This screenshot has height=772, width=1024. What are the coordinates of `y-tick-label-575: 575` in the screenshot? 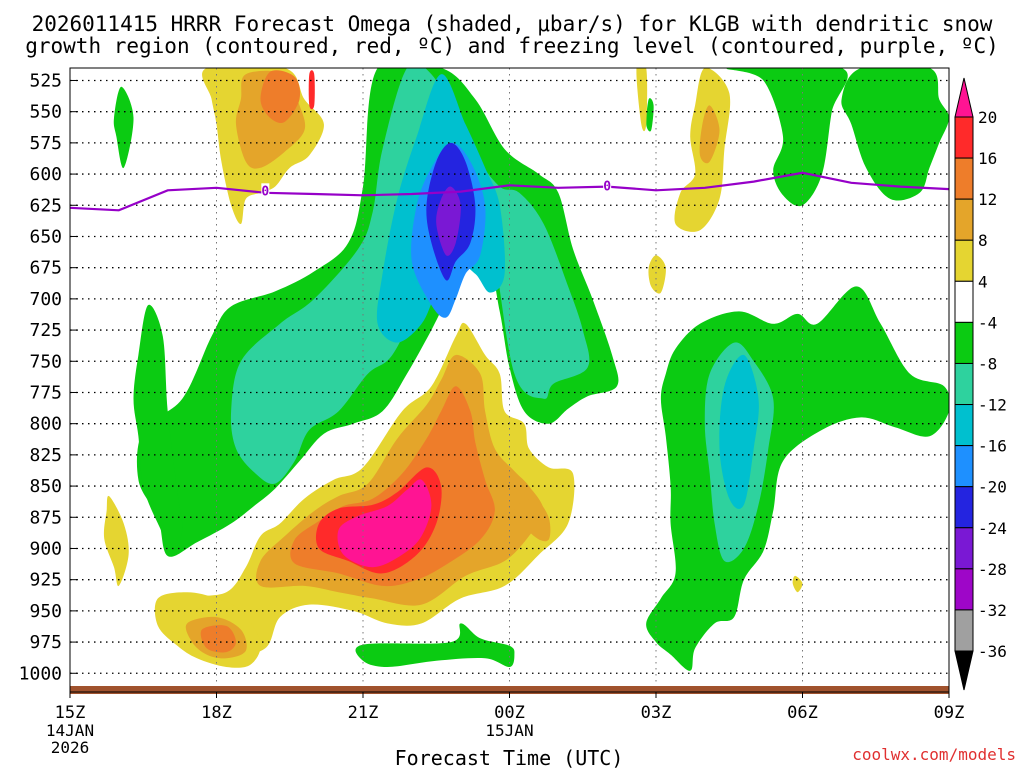 It's located at (45, 143).